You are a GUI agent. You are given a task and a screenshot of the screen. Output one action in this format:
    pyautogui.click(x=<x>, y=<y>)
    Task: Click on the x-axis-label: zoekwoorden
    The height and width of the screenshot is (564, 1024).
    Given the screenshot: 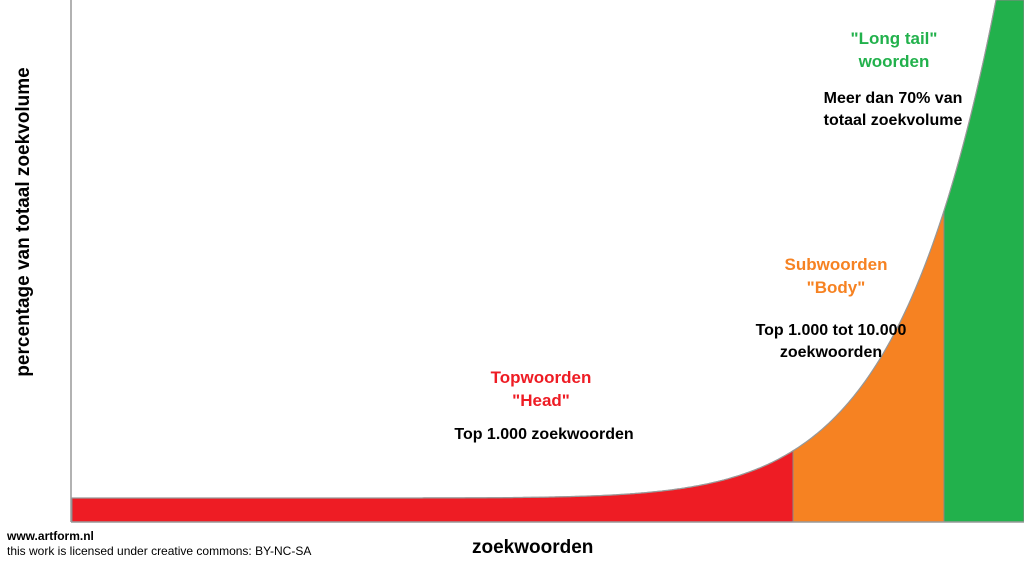 What is the action you would take?
    pyautogui.click(x=533, y=547)
    